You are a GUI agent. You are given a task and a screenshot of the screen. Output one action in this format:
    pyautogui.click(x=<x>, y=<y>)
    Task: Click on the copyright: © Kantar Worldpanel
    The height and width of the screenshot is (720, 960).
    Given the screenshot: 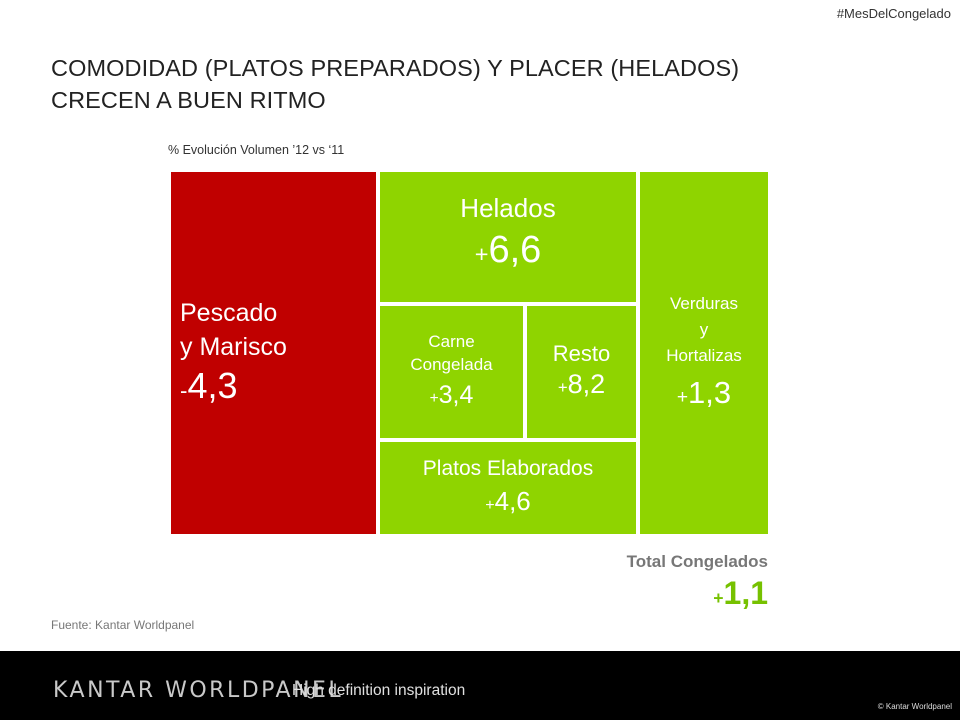 What is the action you would take?
    pyautogui.click(x=914, y=706)
    